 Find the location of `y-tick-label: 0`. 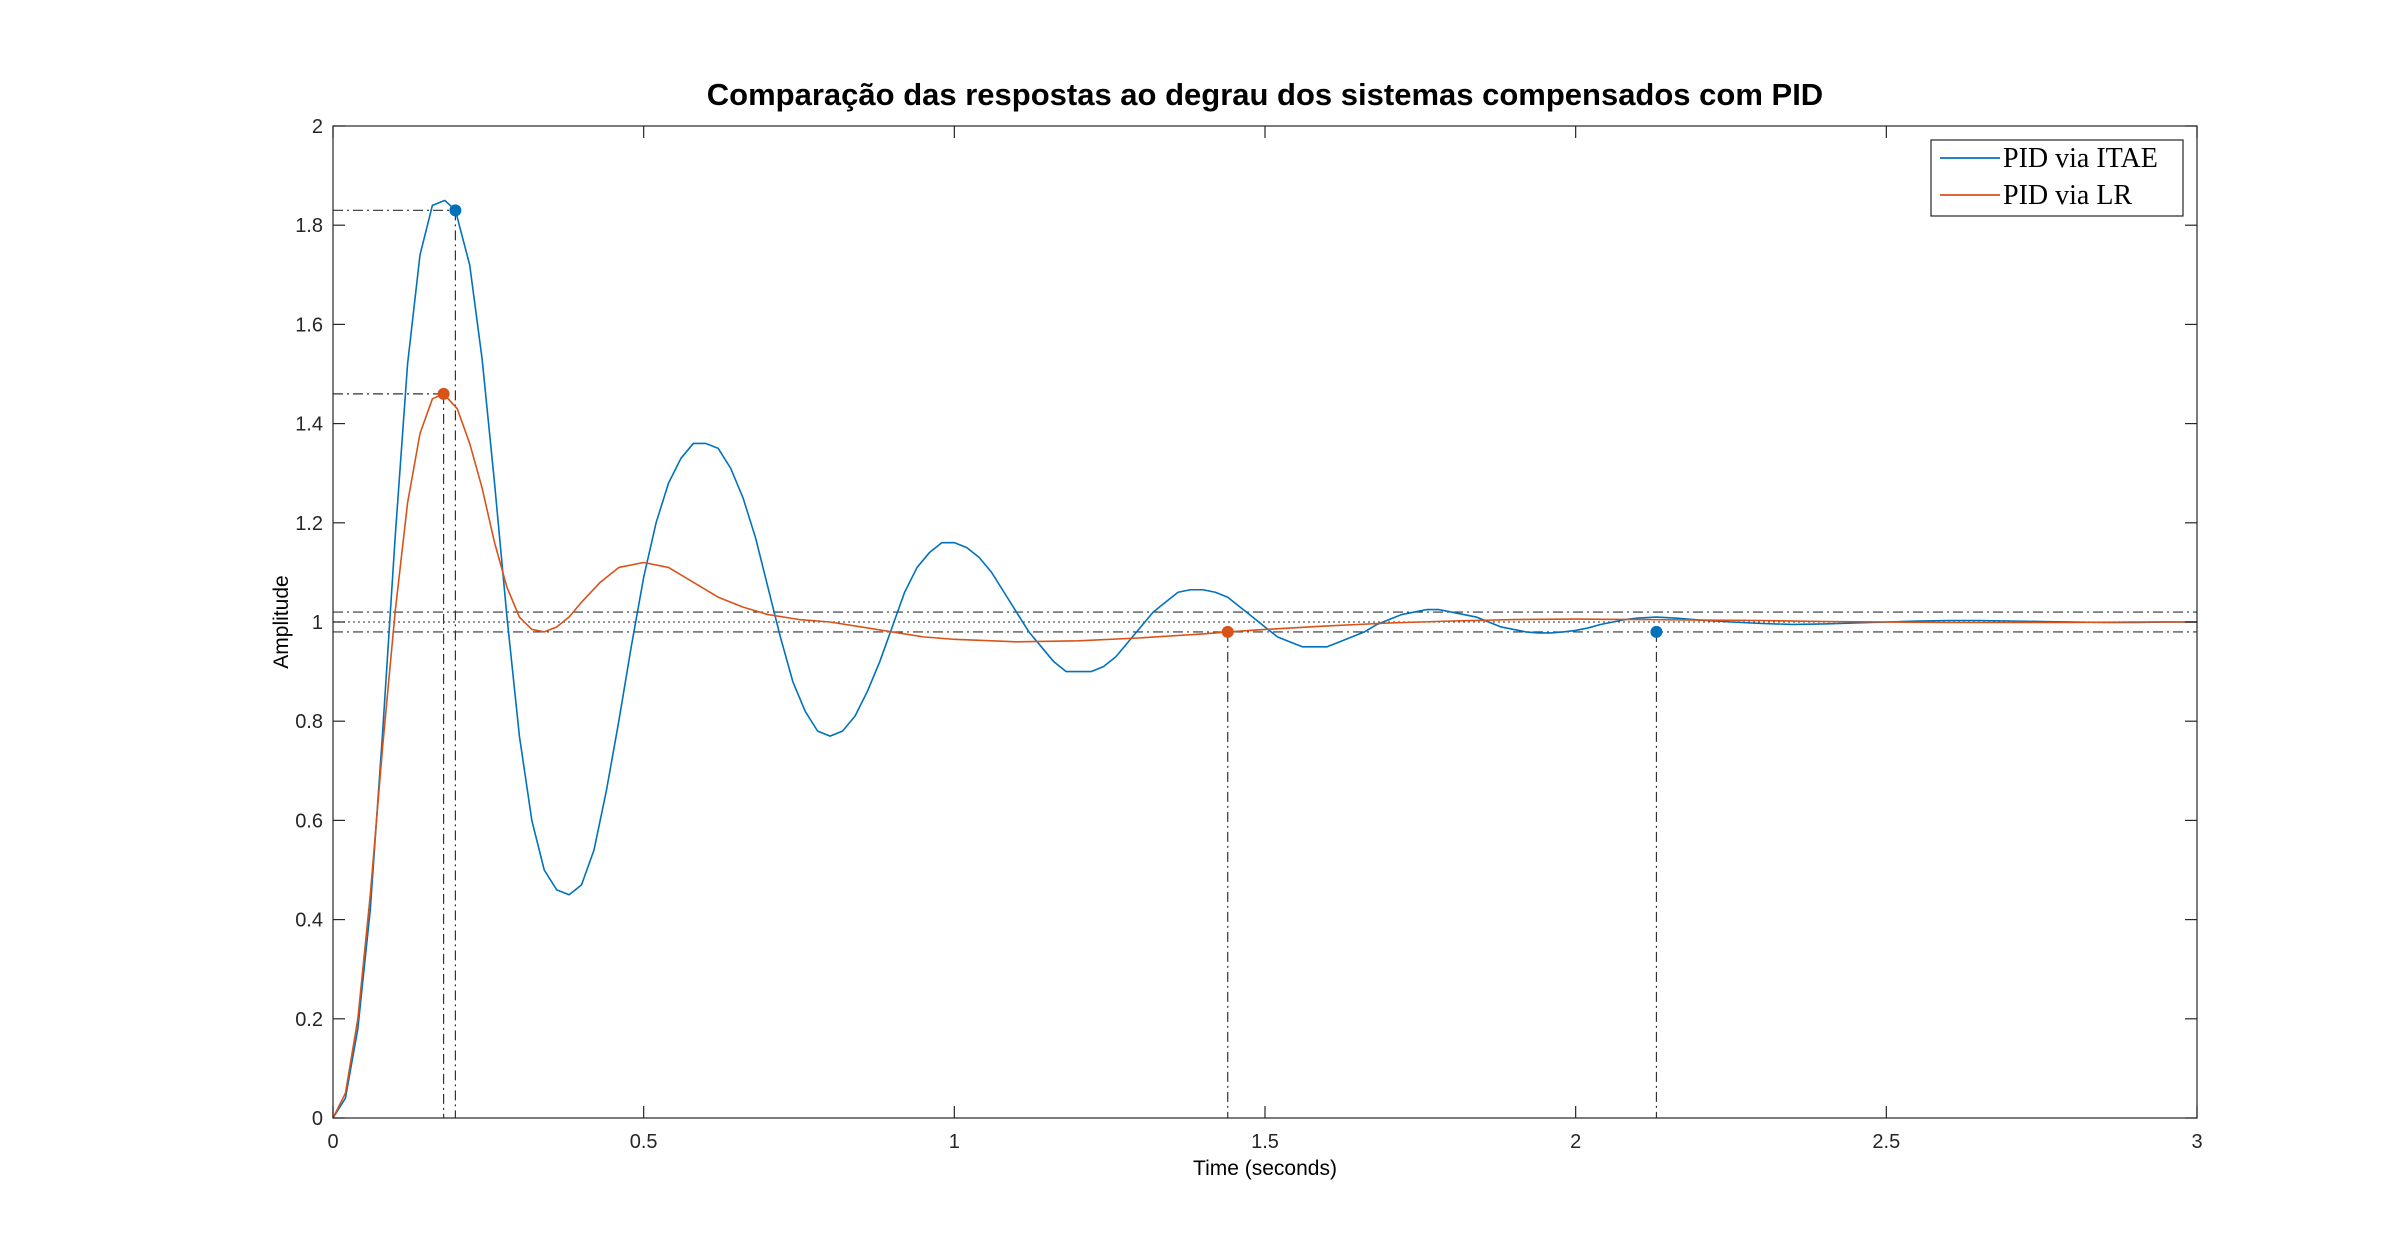

y-tick-label: 0 is located at coordinates (317, 1119).